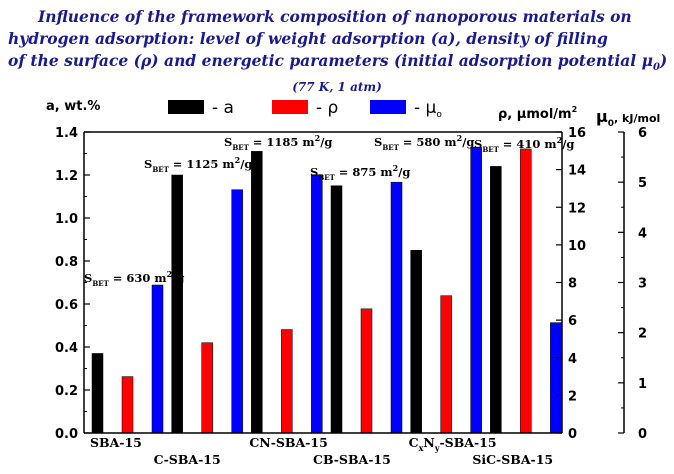  What do you see at coordinates (642, 334) in the screenshot?
I see `right2-tick-label: 2` at bounding box center [642, 334].